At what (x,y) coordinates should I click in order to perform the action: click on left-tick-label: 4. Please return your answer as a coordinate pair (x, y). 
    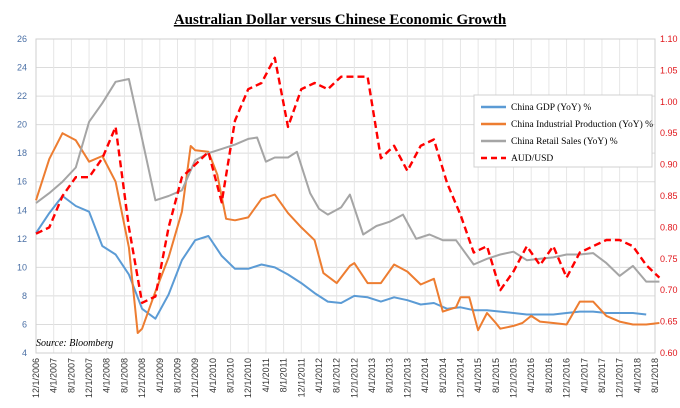
    Looking at the image, I should click on (24, 353).